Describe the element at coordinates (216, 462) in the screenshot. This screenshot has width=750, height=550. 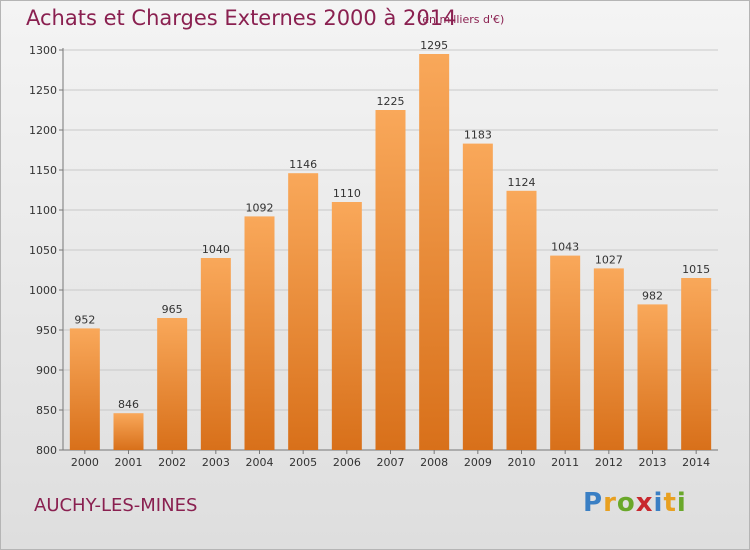
I see `x-tick-label: 2003` at that location.